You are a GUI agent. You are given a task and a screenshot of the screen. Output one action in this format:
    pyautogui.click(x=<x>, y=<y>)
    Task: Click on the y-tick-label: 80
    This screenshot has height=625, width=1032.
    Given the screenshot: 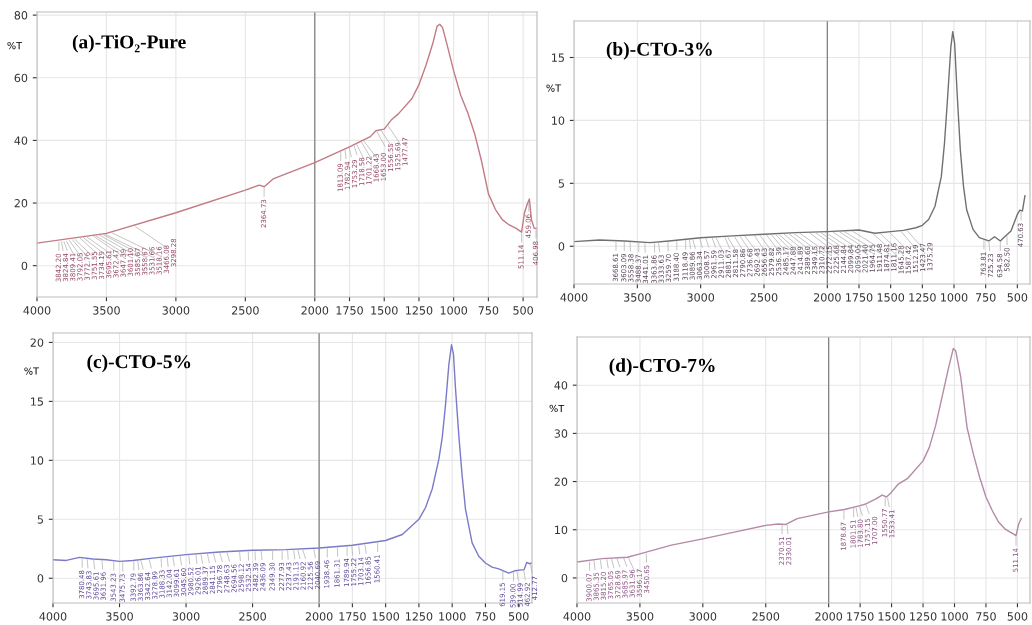 What is the action you would take?
    pyautogui.click(x=21, y=15)
    